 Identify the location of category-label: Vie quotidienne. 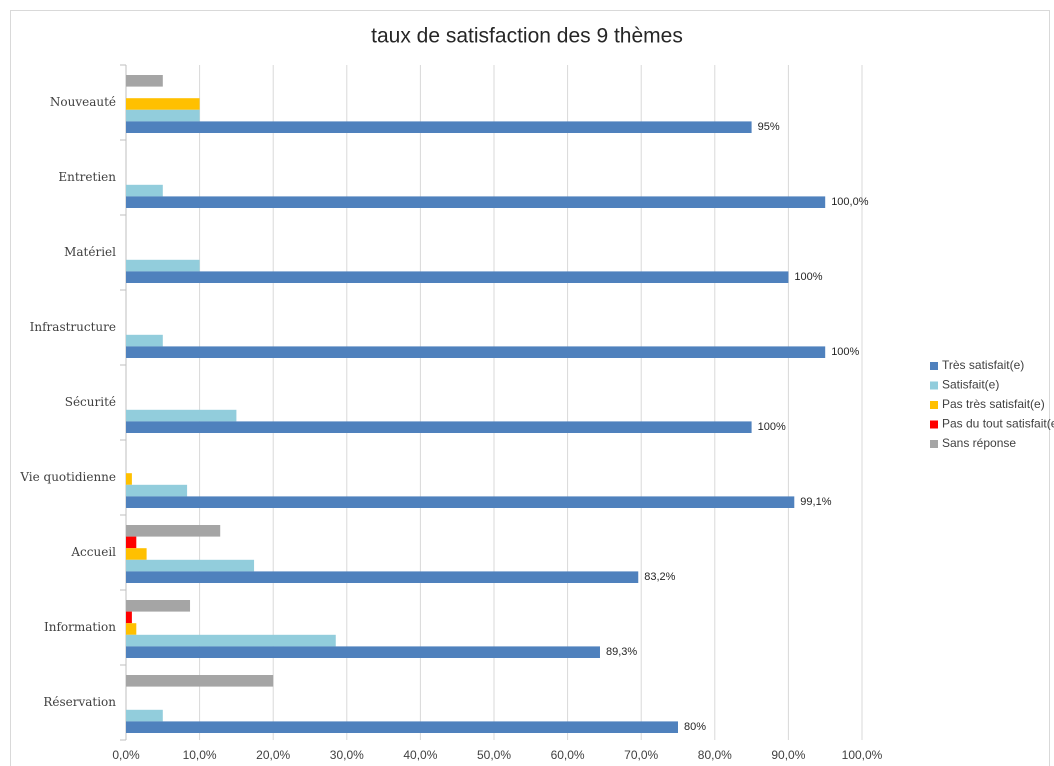
(67, 477).